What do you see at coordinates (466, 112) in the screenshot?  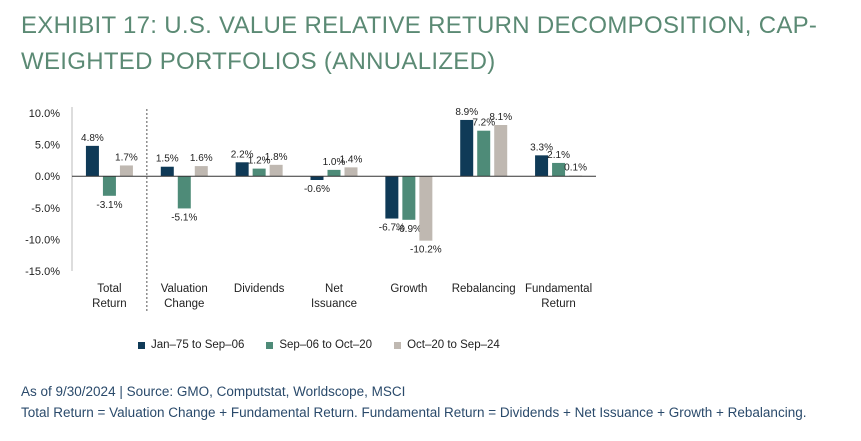 I see `data-label: 8.9%` at bounding box center [466, 112].